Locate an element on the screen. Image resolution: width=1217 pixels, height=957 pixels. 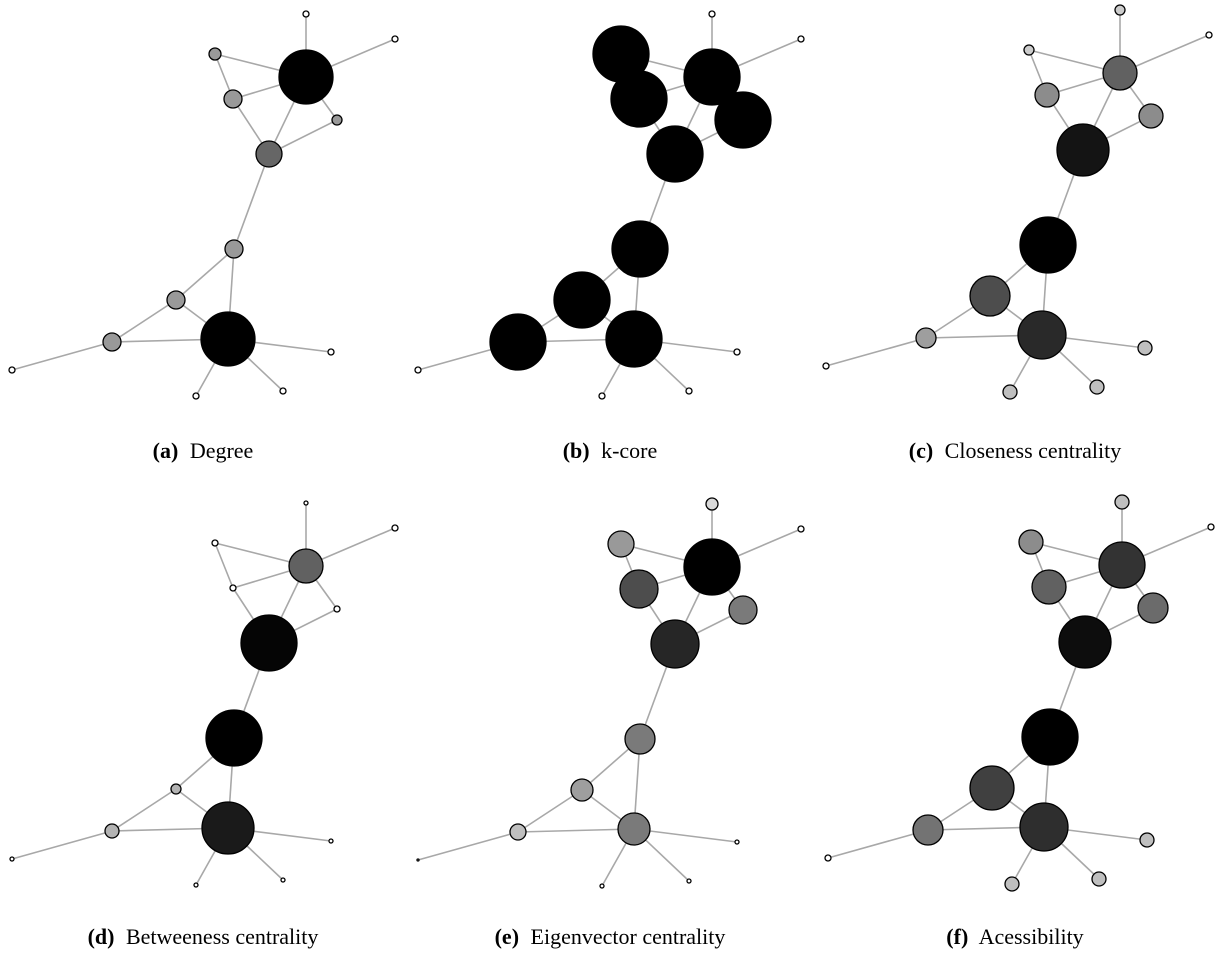
panel-e-edges is located at coordinates (609, 695).